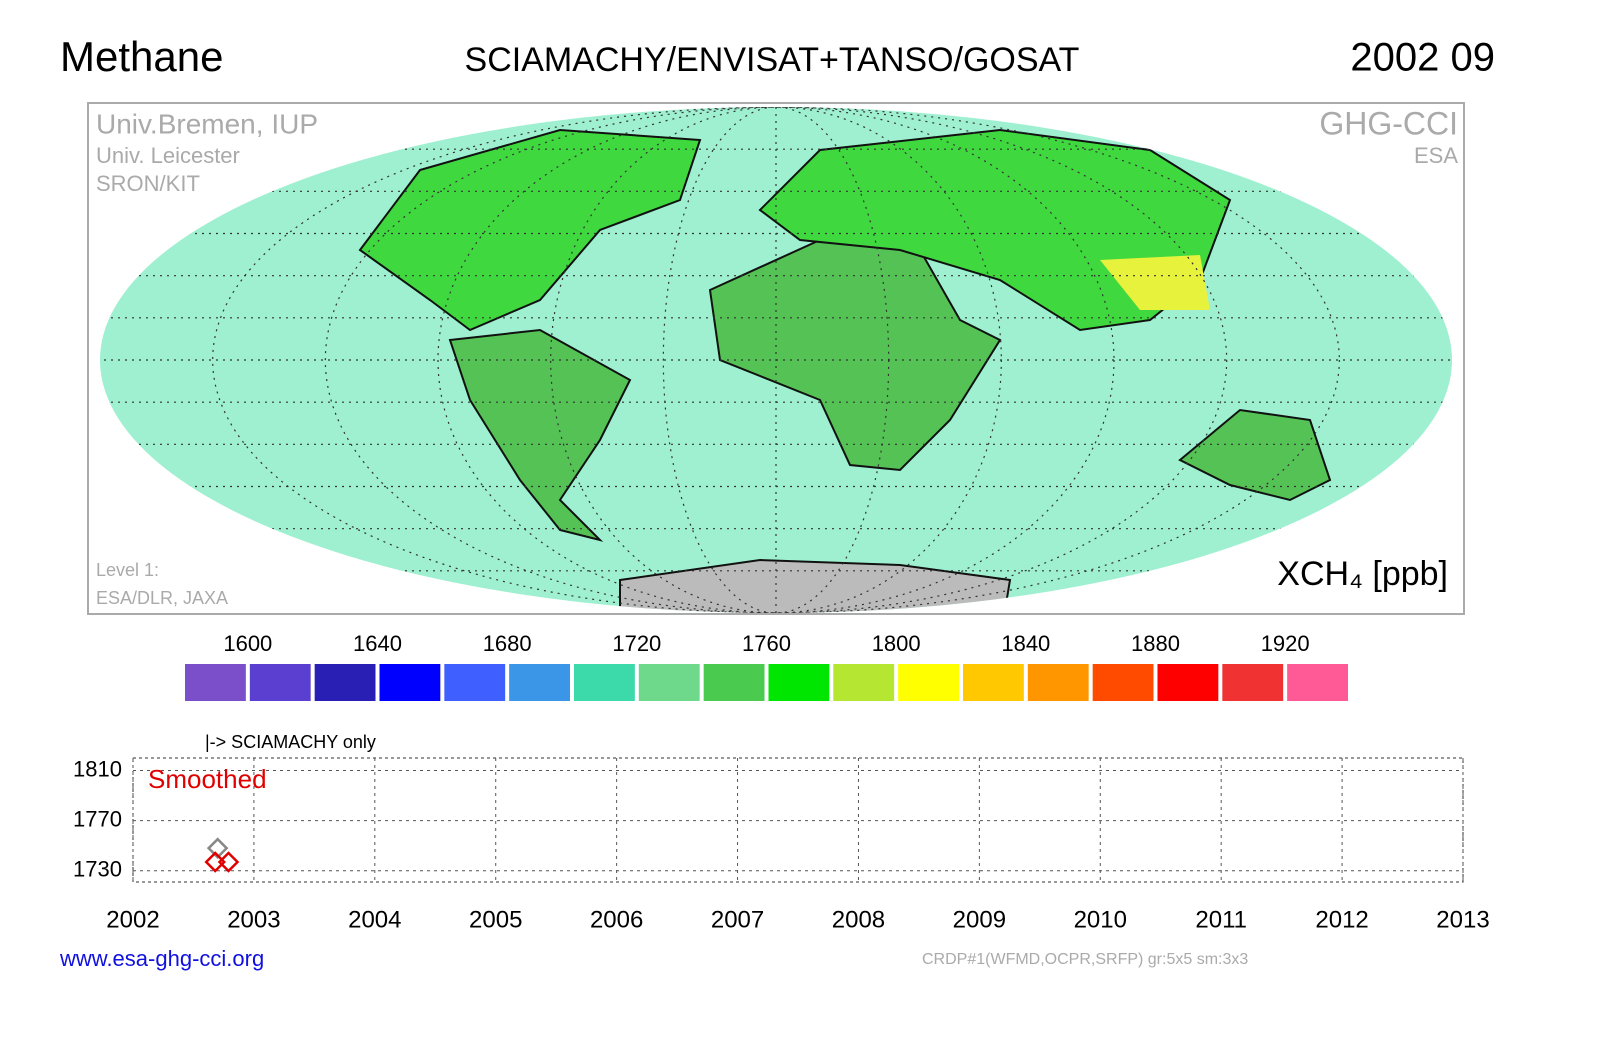 This screenshot has height=1054, width=1600. I want to click on x-tick-label: 2002, so click(132, 919).